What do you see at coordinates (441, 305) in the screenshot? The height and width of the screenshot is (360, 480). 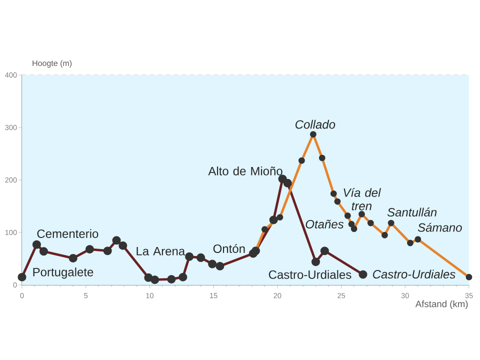 I see `x-axis-title: Afstand (km)` at bounding box center [441, 305].